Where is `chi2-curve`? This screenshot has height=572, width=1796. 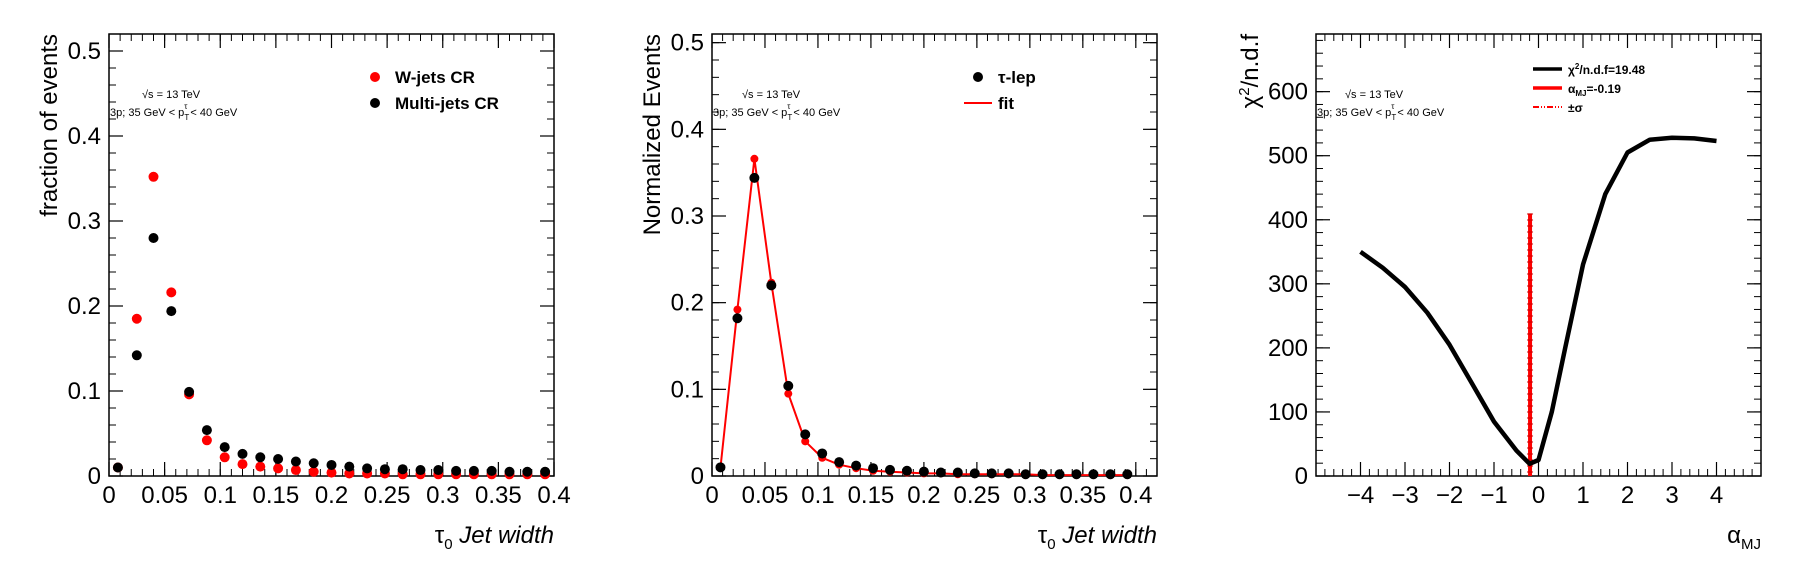 chi2-curve is located at coordinates (1538, 301).